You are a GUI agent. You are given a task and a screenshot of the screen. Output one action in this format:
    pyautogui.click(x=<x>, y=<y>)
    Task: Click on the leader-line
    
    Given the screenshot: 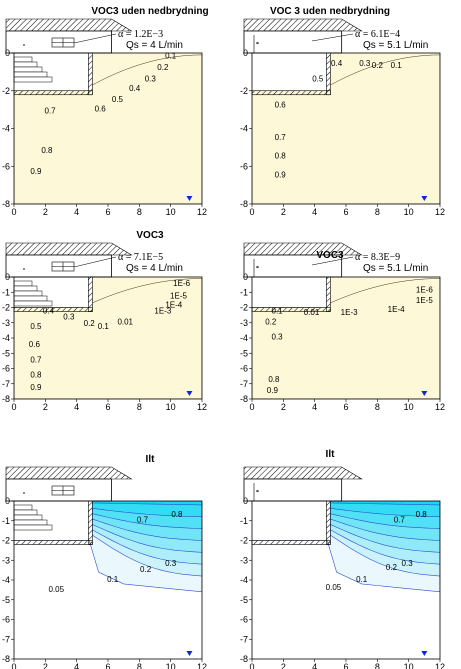 What is the action you would take?
    pyautogui.click(x=332, y=37)
    